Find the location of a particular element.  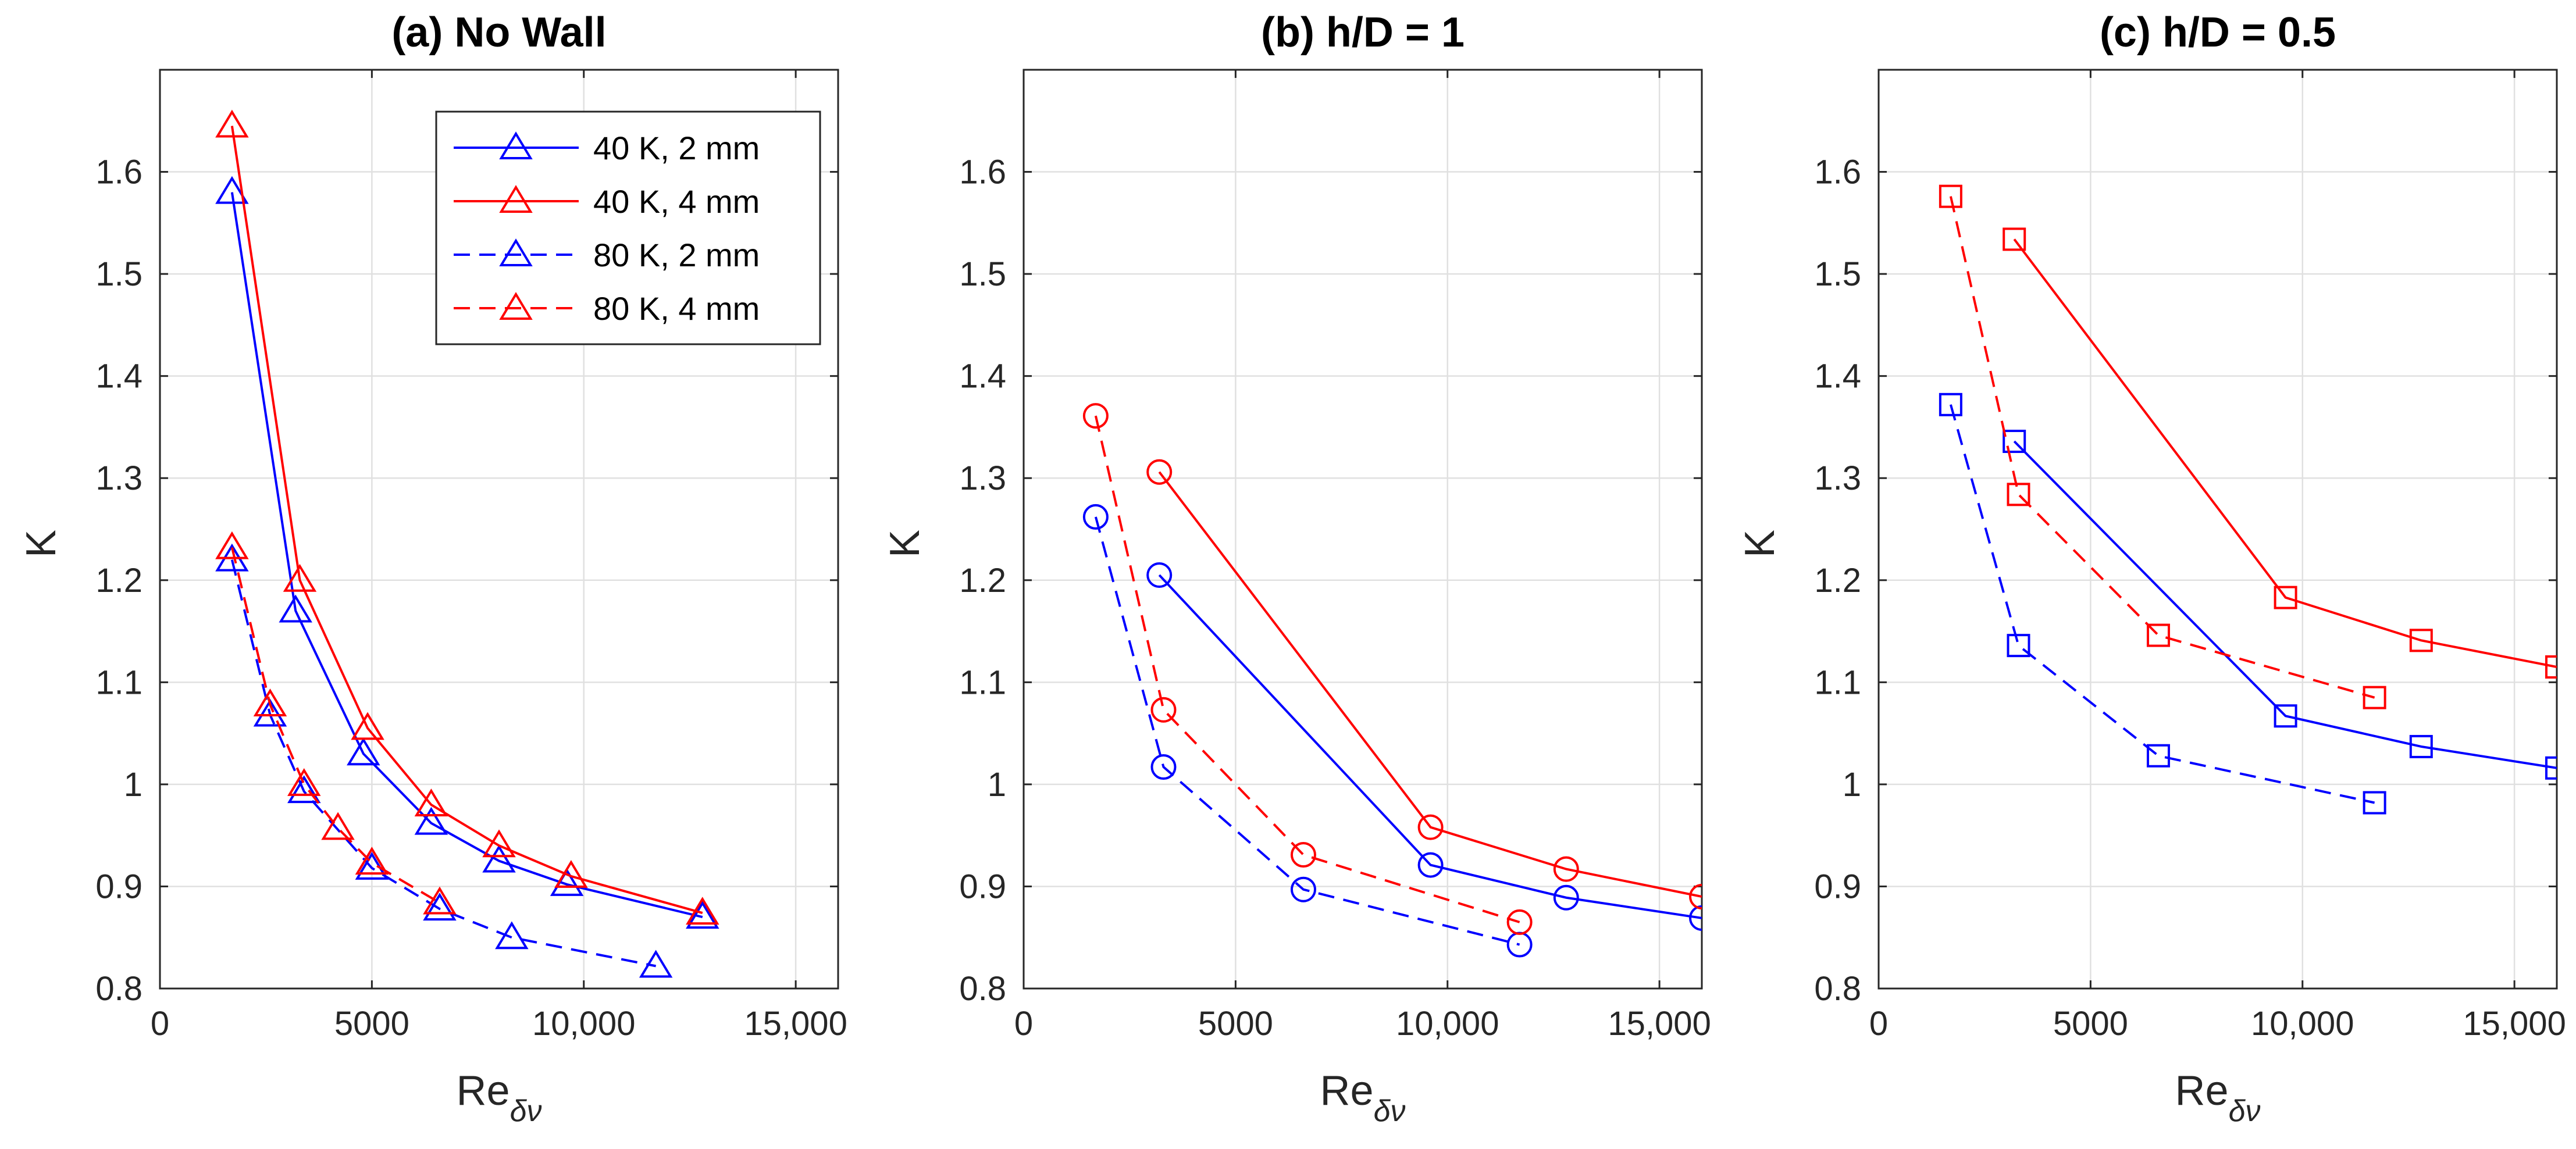

legend-label: 80 K, 2 mm is located at coordinates (676, 255).